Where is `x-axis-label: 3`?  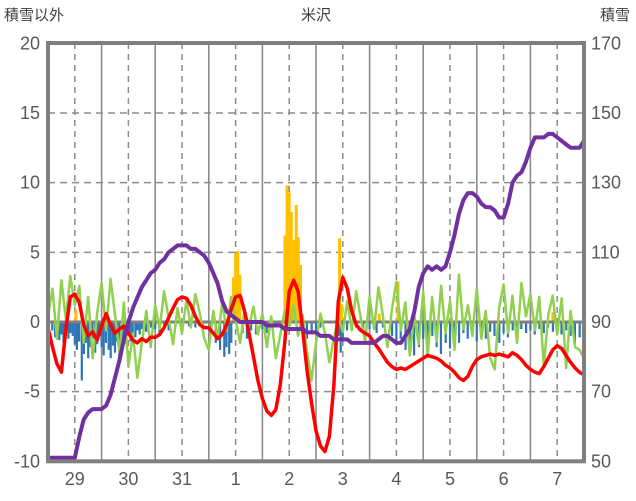
x-axis-label: 3 is located at coordinates (343, 479).